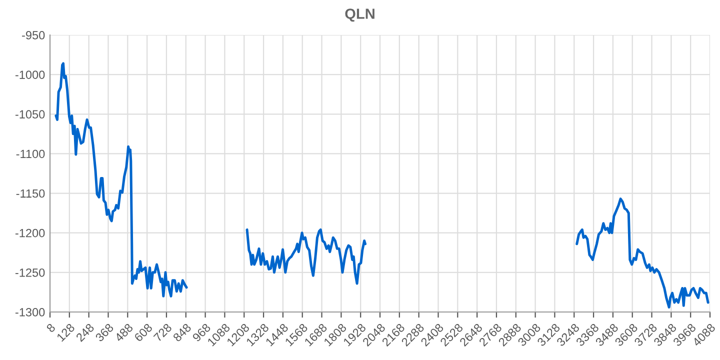 The image size is (720, 360). What do you see at coordinates (30, 74) in the screenshot?
I see `y-tick-label: -1000` at bounding box center [30, 74].